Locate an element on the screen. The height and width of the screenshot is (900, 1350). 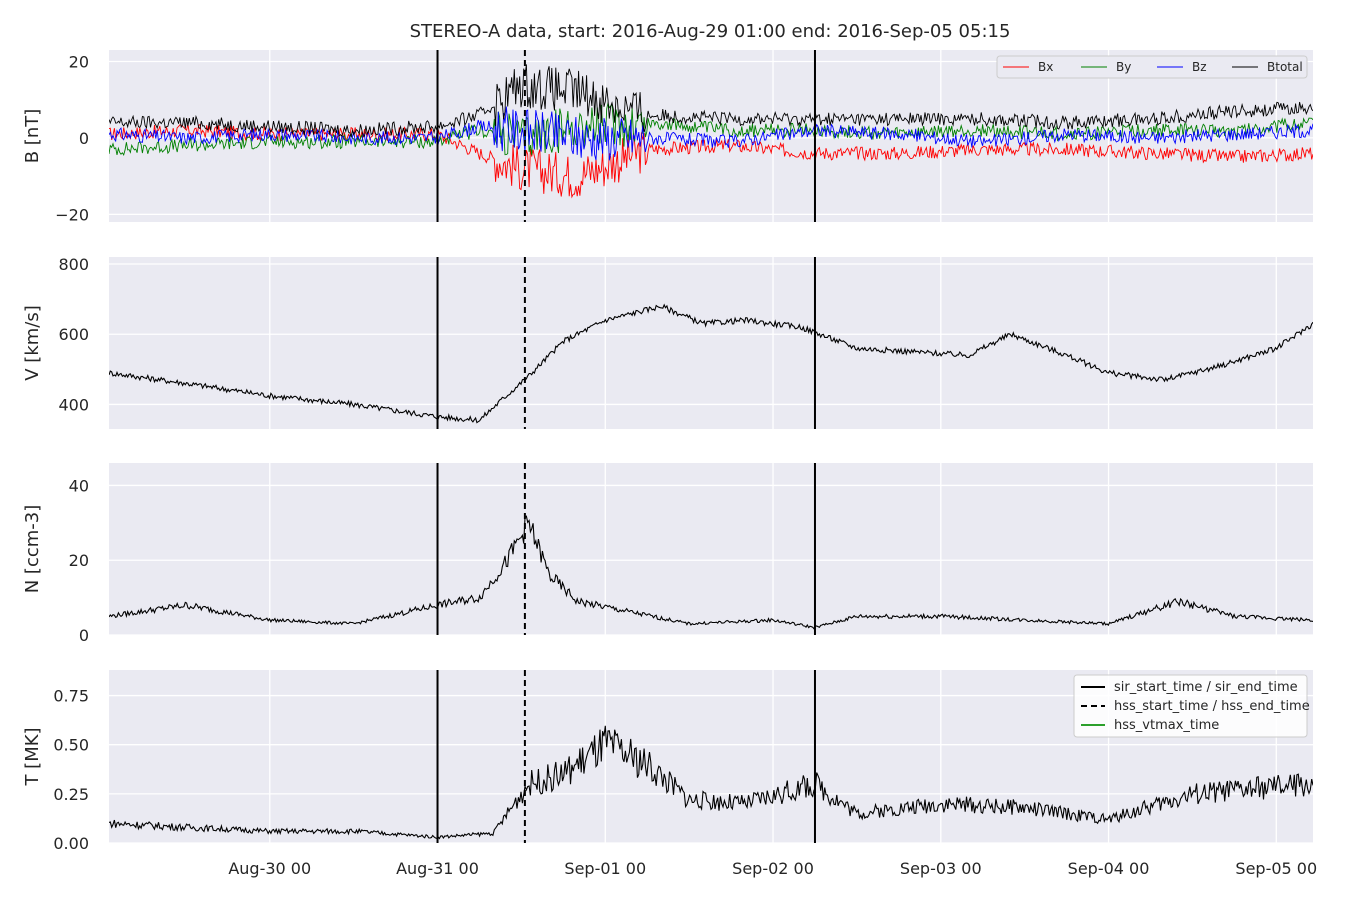
x-tick-label: Aug-30 00 is located at coordinates (269, 868).